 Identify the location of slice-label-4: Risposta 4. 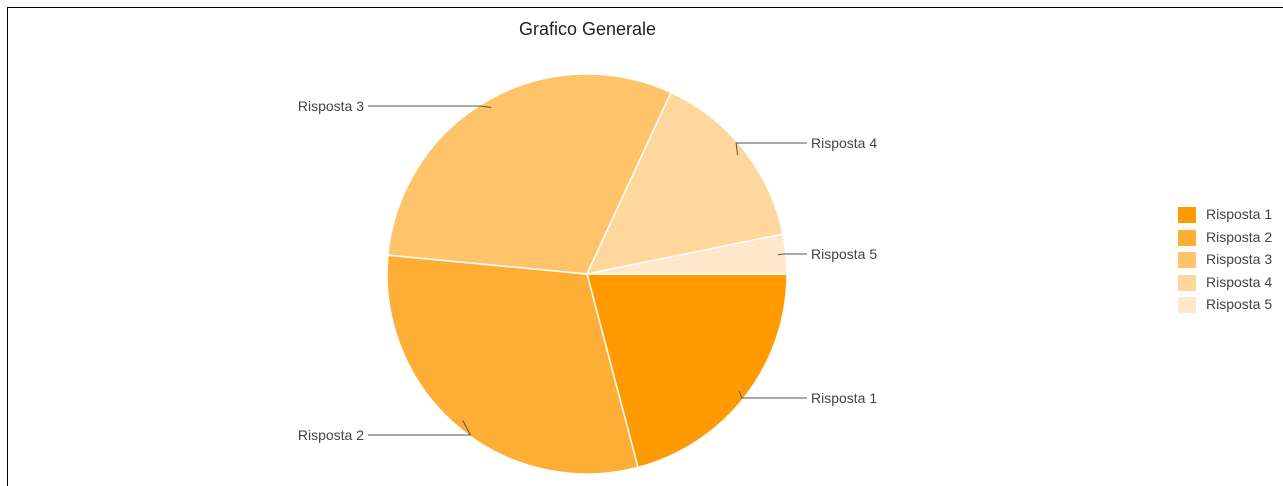
(844, 143).